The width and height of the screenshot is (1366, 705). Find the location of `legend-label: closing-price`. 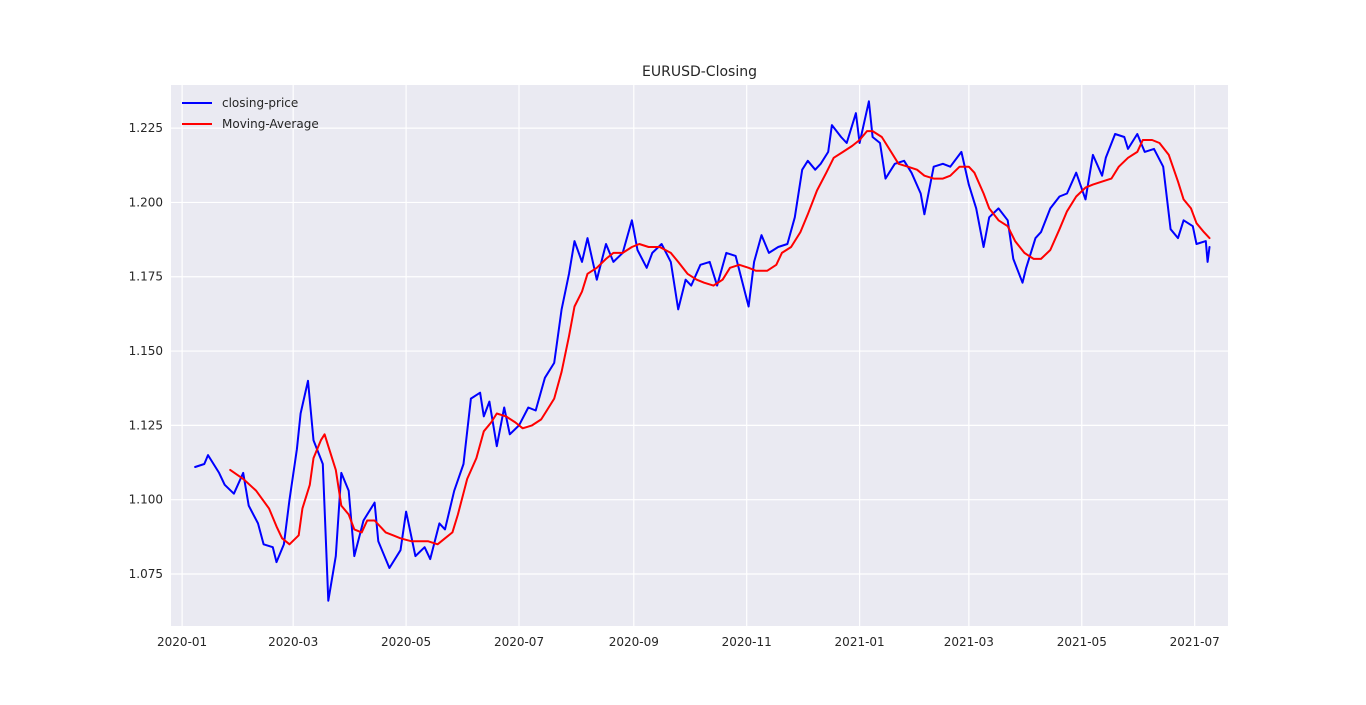

legend-label: closing-price is located at coordinates (260, 103).